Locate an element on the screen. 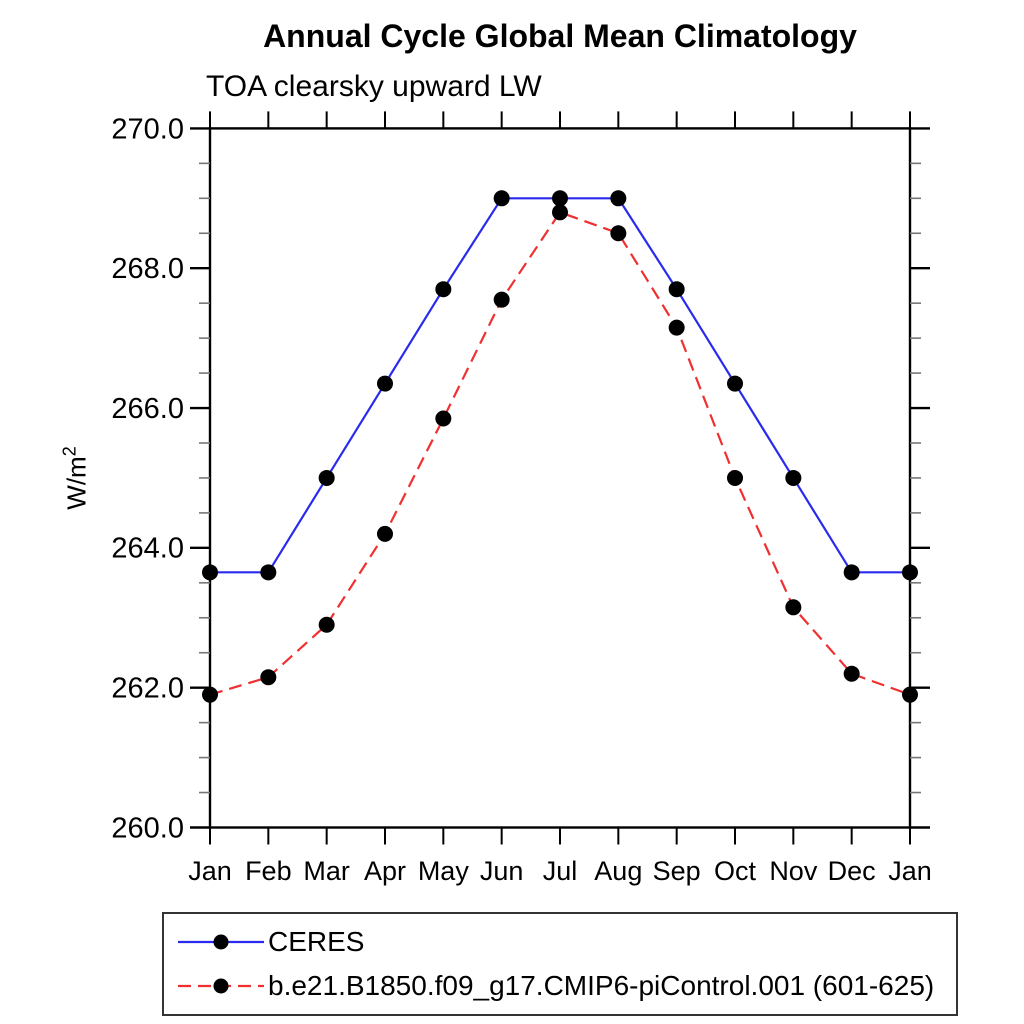  x-tick-label: Dec is located at coordinates (852, 871).